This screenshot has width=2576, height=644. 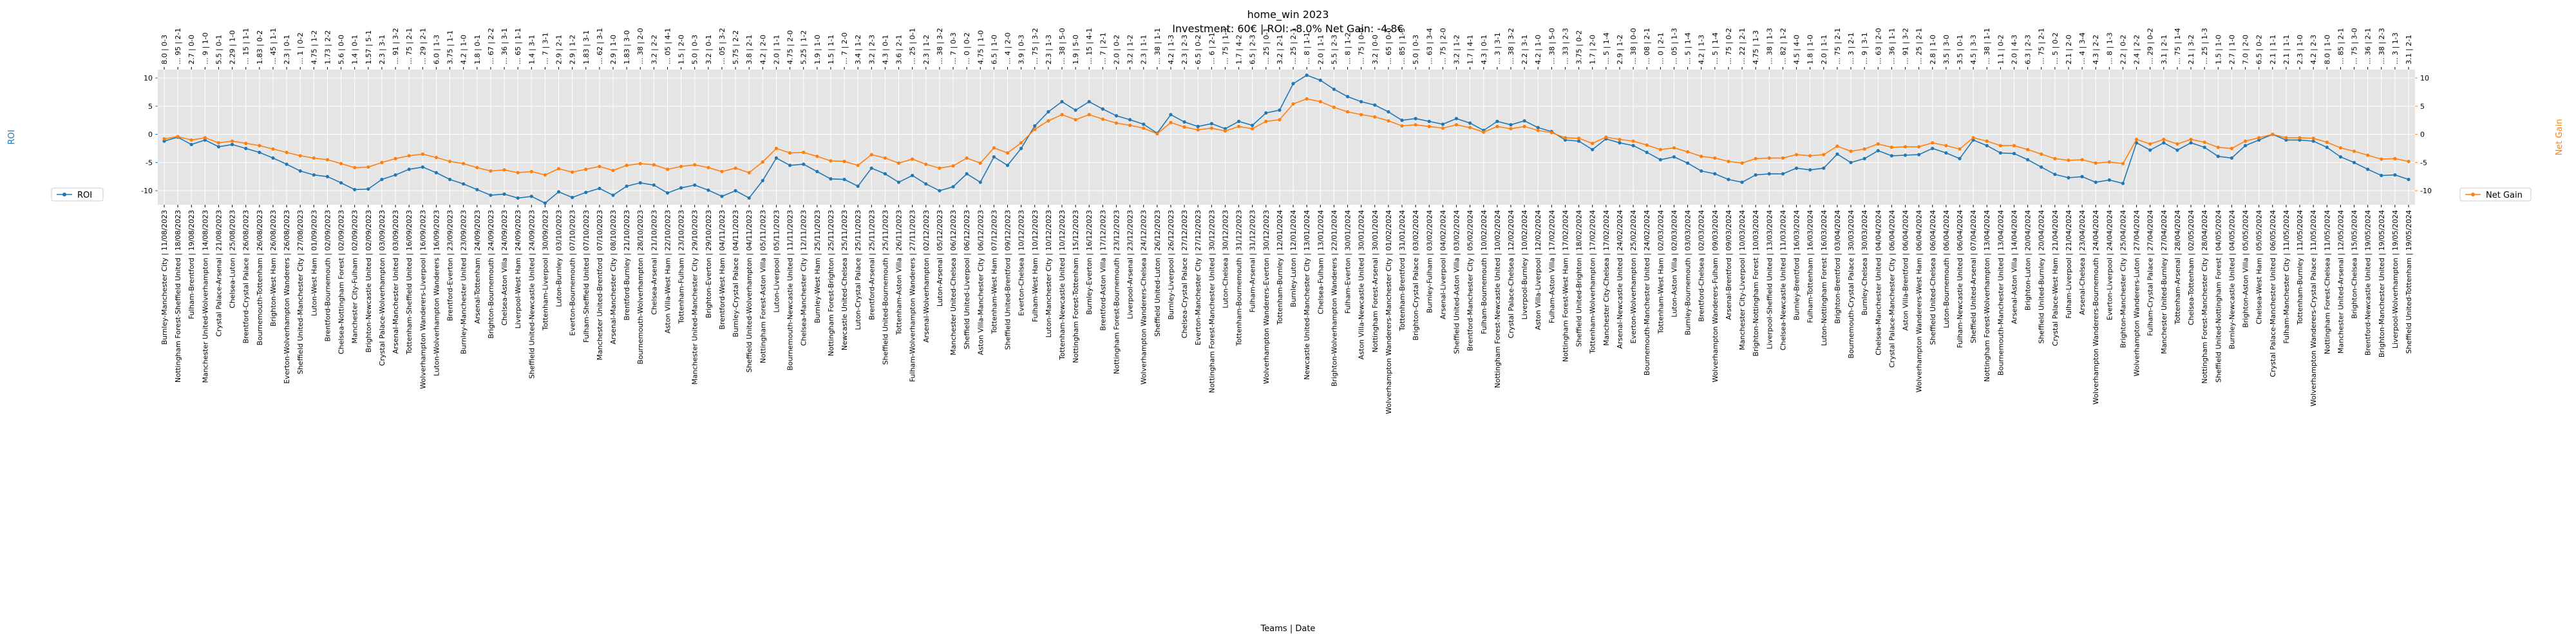 What do you see at coordinates (1198, 50) in the screenshot?
I see `x-tick-label-top: 6.5 | 0-2` at bounding box center [1198, 50].